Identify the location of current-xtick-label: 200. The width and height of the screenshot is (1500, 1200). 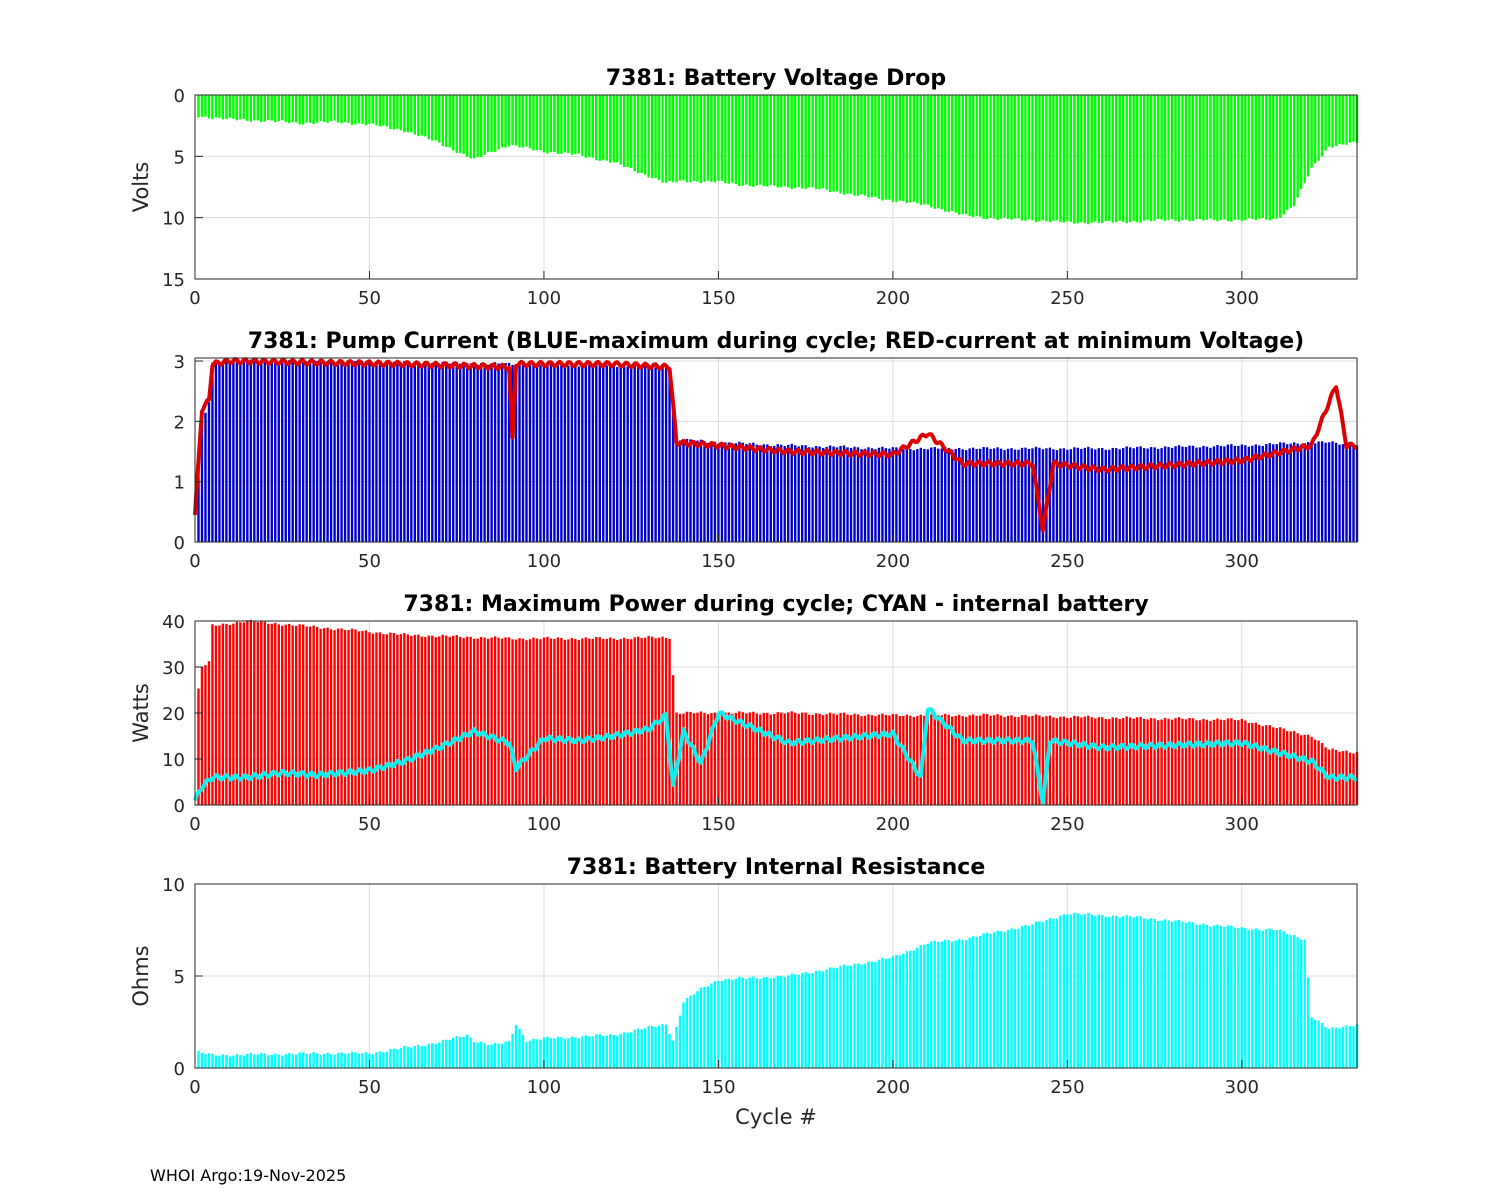
(893, 561).